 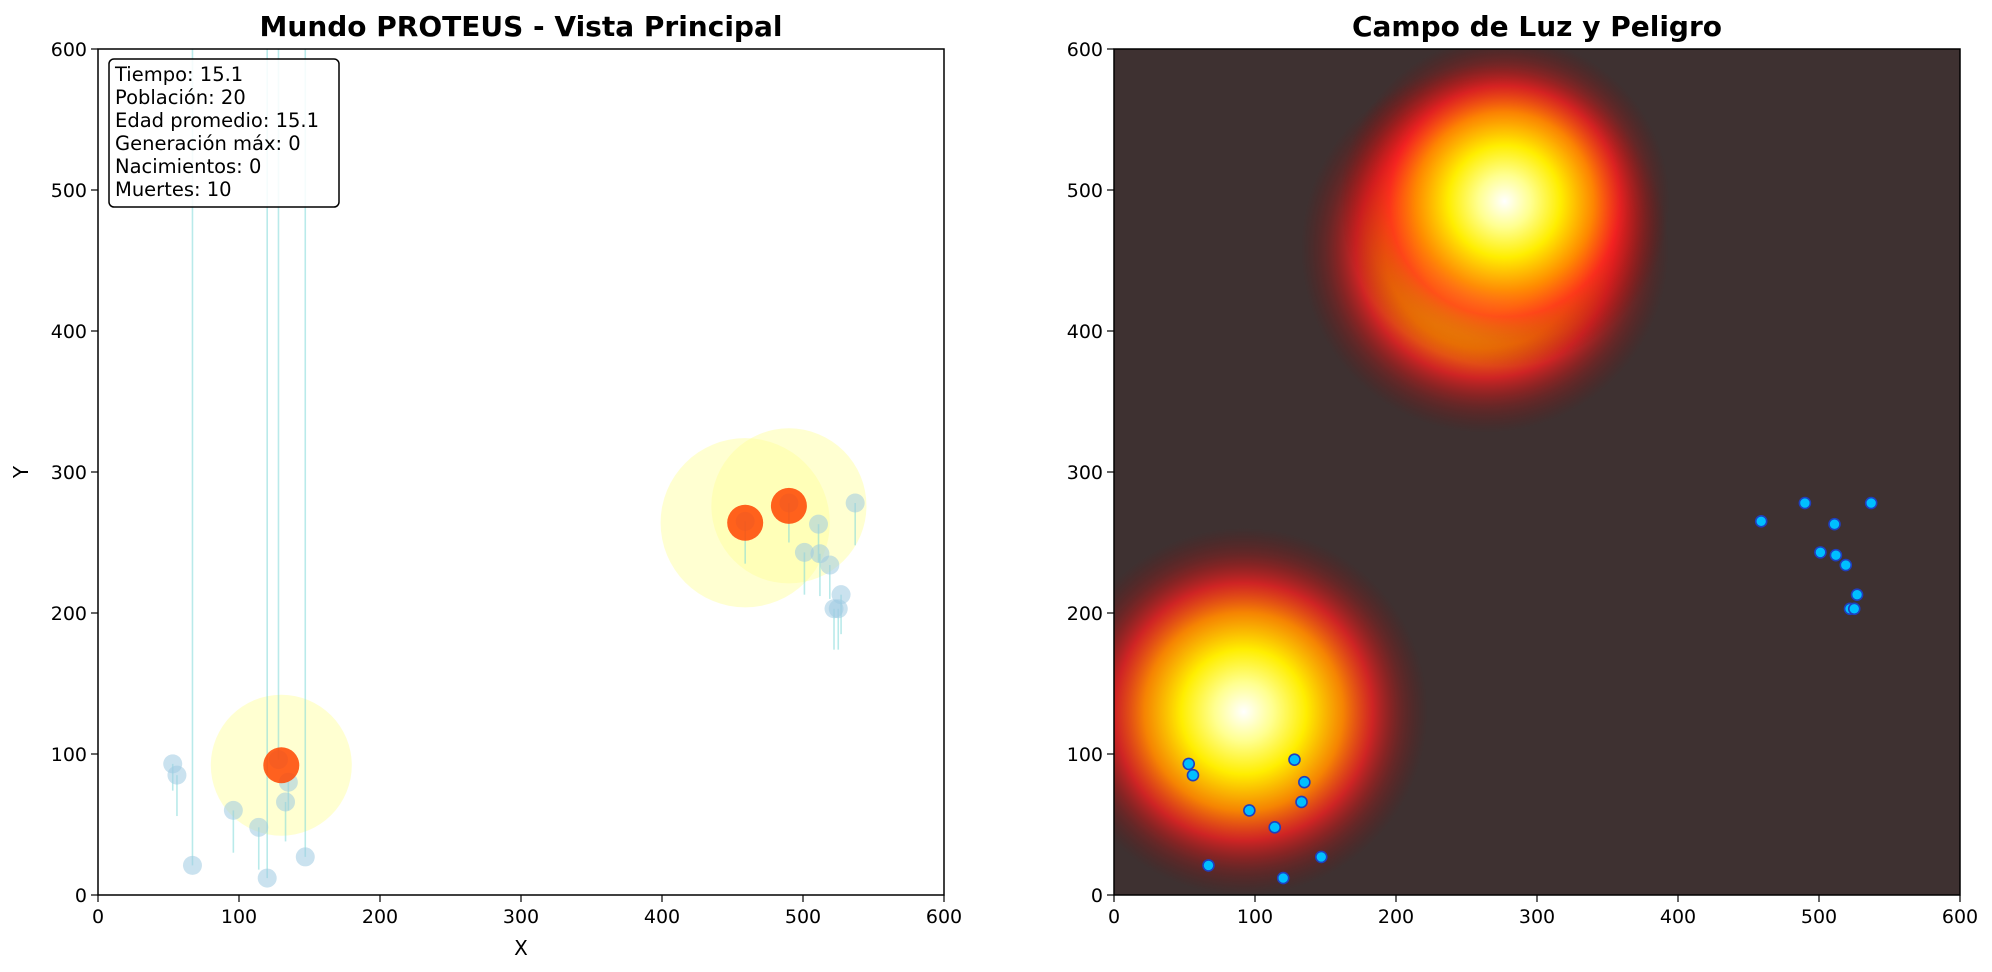 I want to click on main-view-y-tick-label: 200, so click(x=69, y=614).